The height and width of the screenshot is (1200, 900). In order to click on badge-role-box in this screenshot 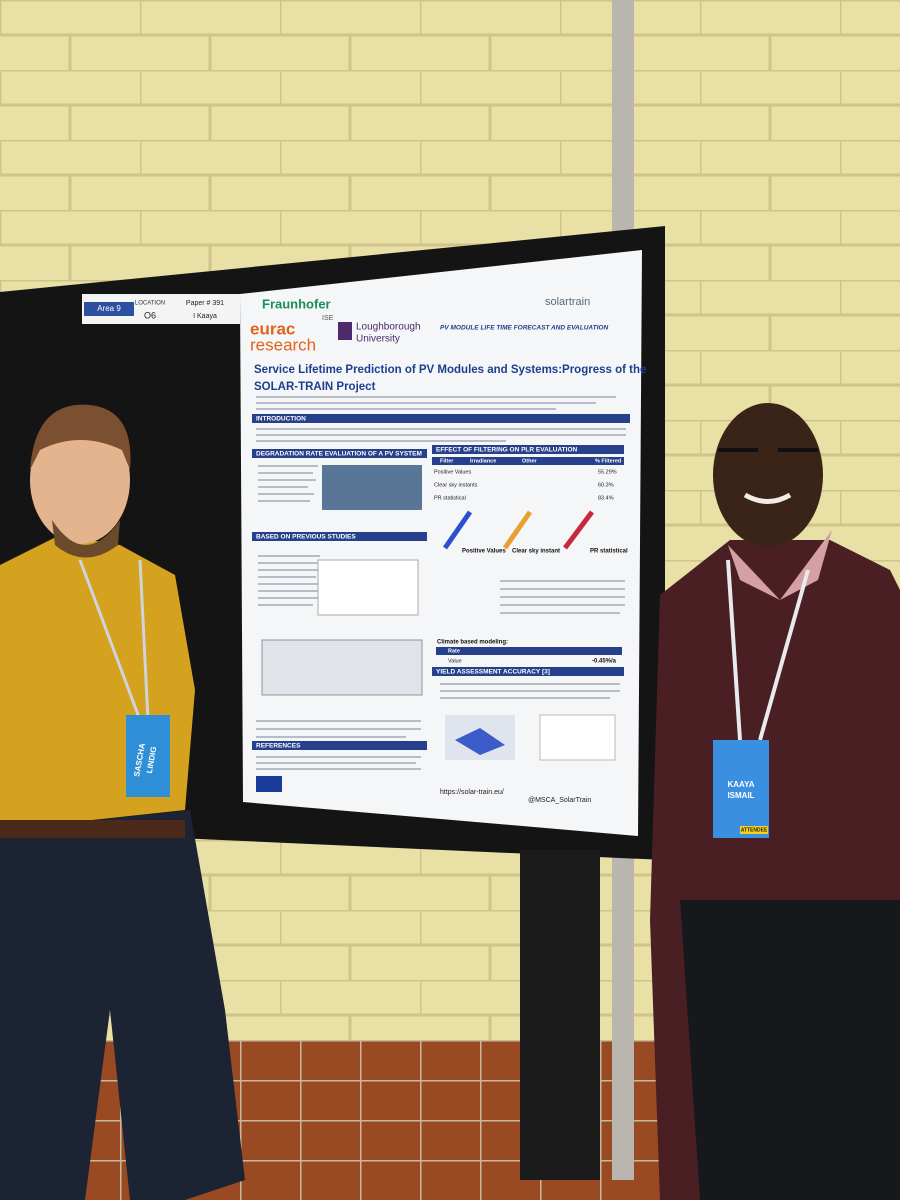, I will do `click(754, 830)`.